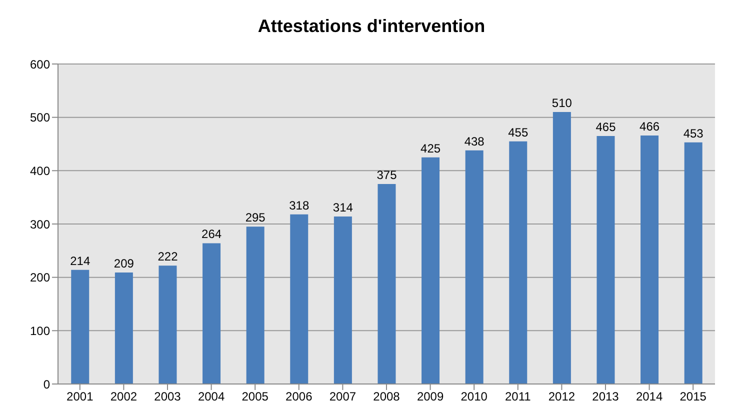 Image resolution: width=743 pixels, height=416 pixels. What do you see at coordinates (124, 397) in the screenshot?
I see `x-tick-label: 2002` at bounding box center [124, 397].